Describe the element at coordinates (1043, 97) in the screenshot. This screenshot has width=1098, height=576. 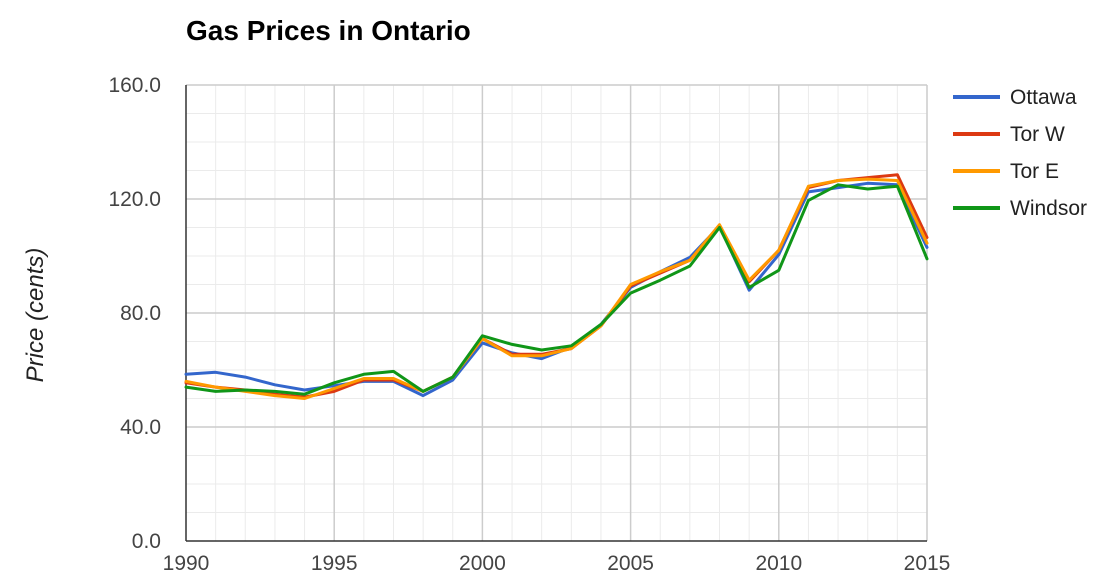
I see `legend-label-ottawa: Ottawa` at that location.